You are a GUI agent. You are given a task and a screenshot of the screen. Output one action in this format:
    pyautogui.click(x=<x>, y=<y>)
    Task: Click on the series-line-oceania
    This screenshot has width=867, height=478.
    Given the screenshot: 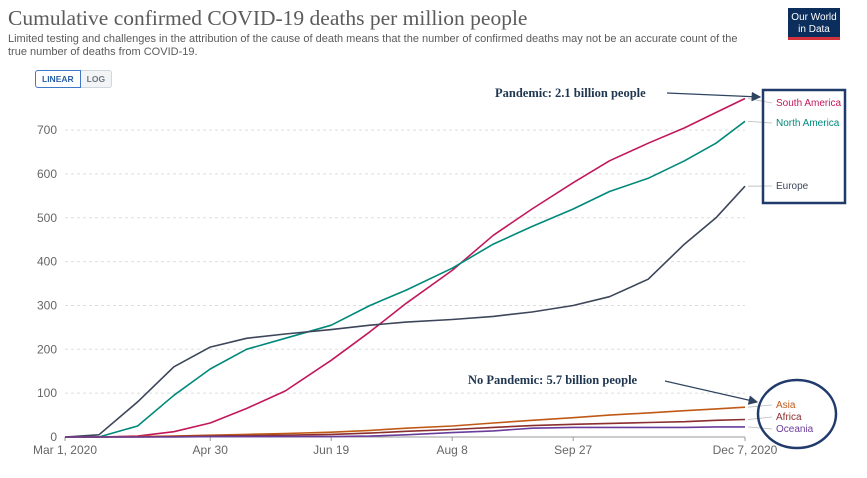 What is the action you would take?
    pyautogui.click(x=405, y=432)
    